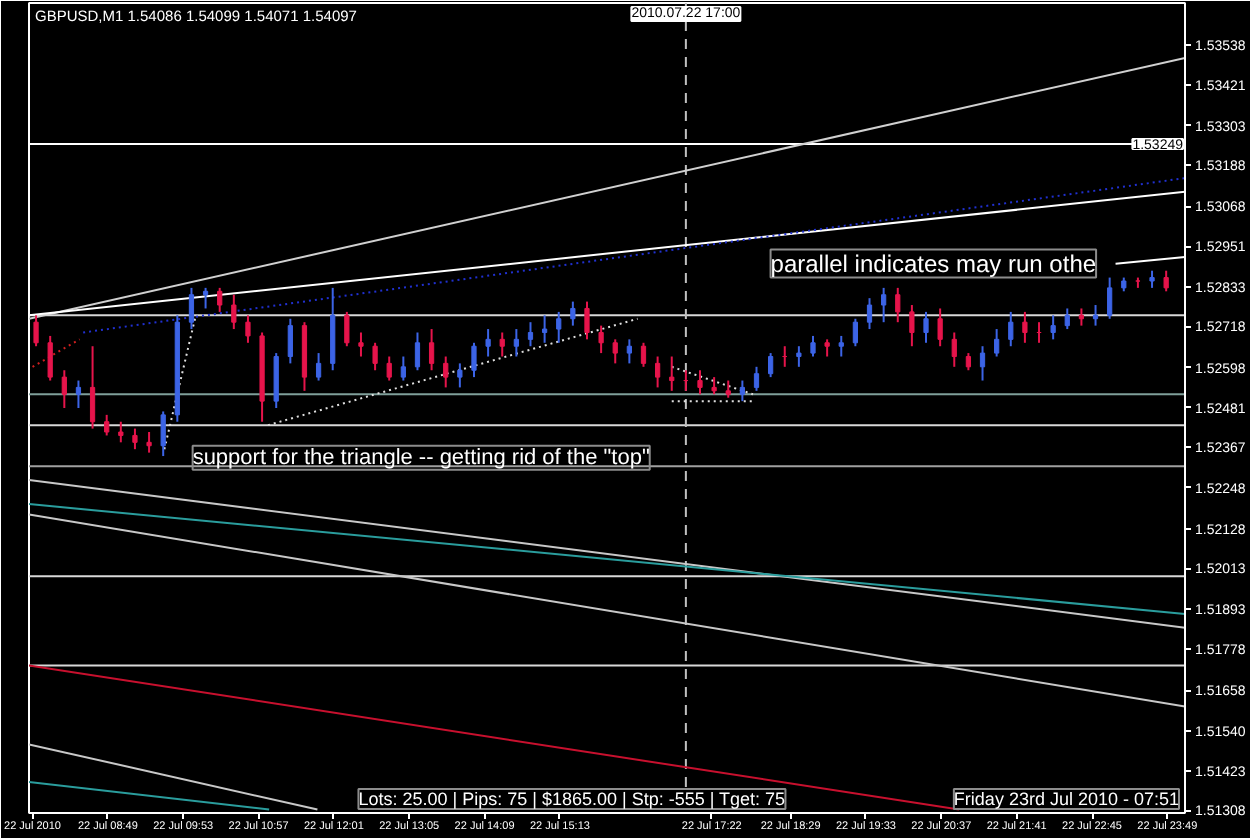 The width and height of the screenshot is (1250, 838). Describe the element at coordinates (1066, 799) in the screenshot. I see `annotation: Friday 23rd Jul 2010 - 07:51` at that location.